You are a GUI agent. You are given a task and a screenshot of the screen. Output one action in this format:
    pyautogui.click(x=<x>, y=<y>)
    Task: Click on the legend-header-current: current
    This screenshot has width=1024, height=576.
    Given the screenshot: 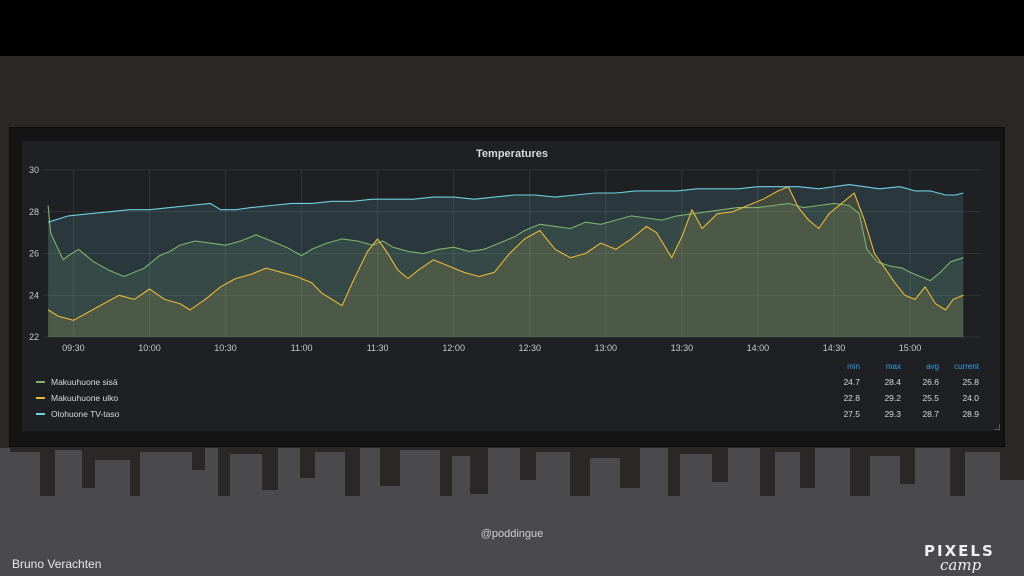 What is the action you would take?
    pyautogui.click(x=966, y=366)
    